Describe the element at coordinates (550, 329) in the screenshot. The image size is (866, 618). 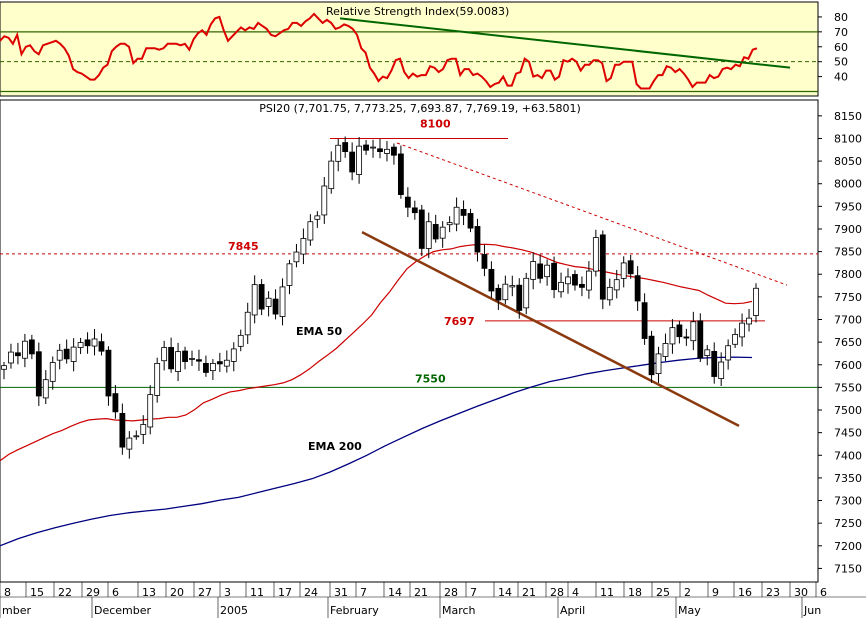
I see `support-trend-line` at that location.